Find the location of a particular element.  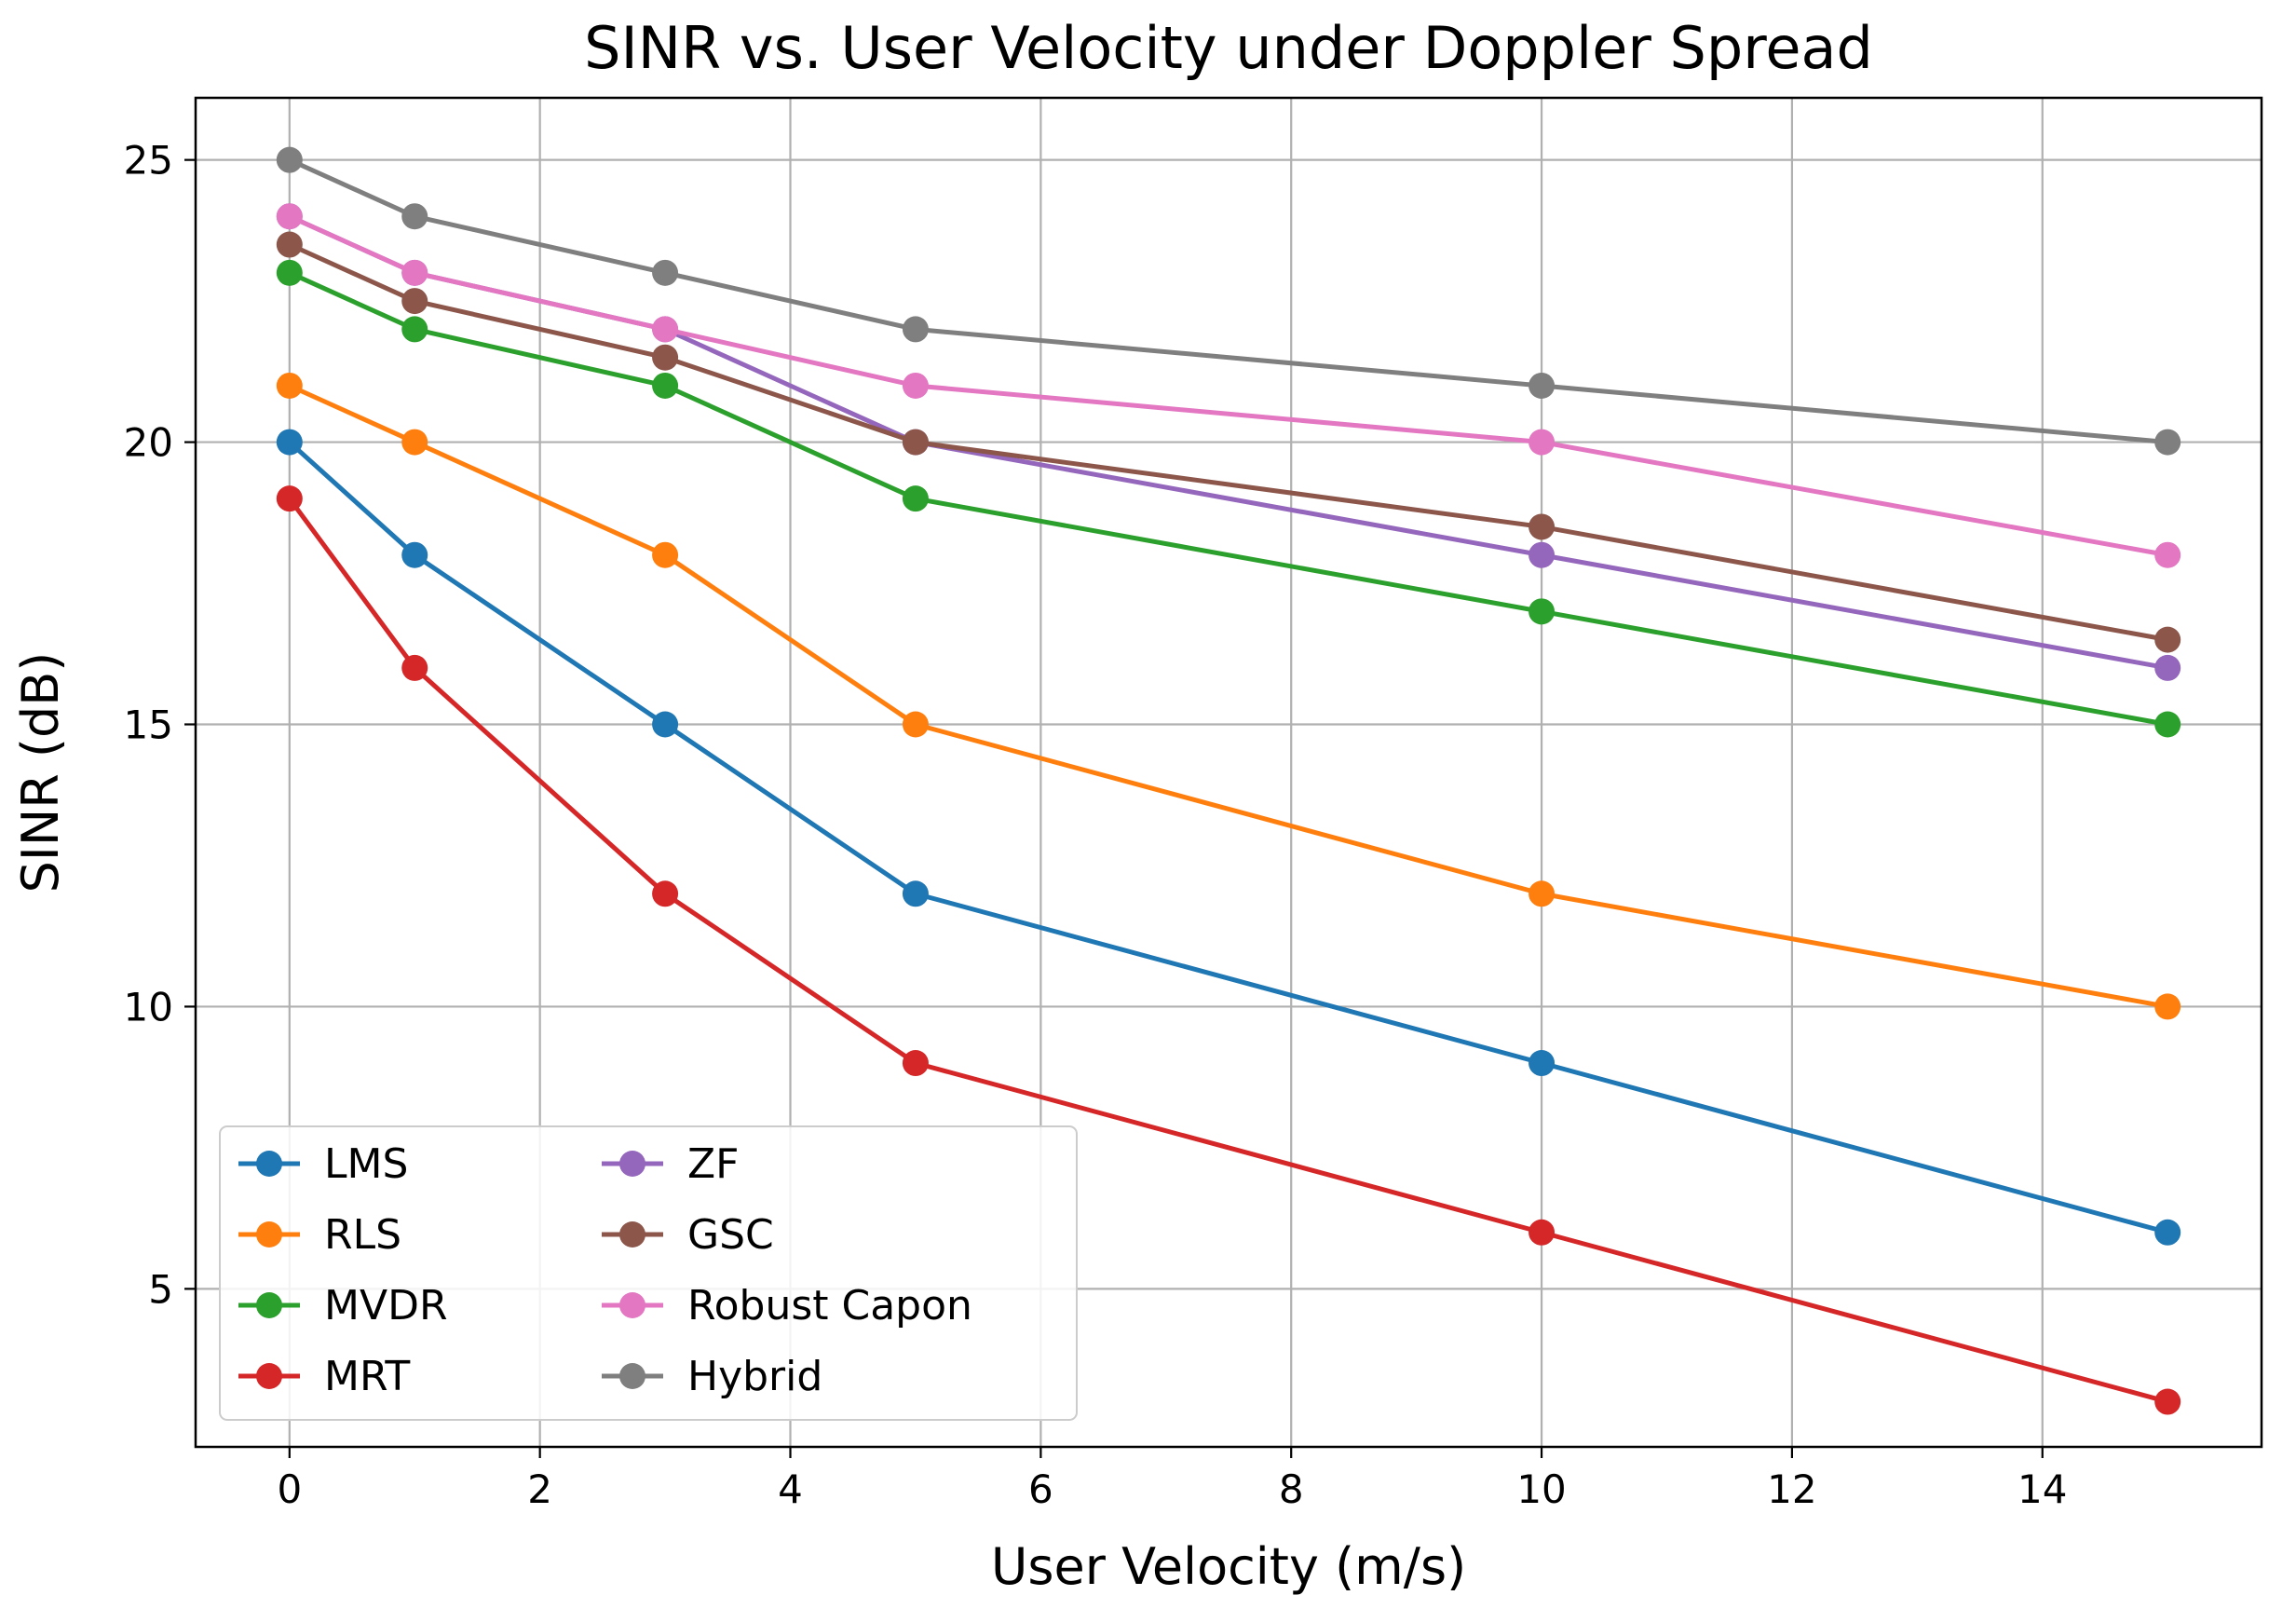

x-axis-title: User Velocity (m/s) is located at coordinates (1228, 1566).